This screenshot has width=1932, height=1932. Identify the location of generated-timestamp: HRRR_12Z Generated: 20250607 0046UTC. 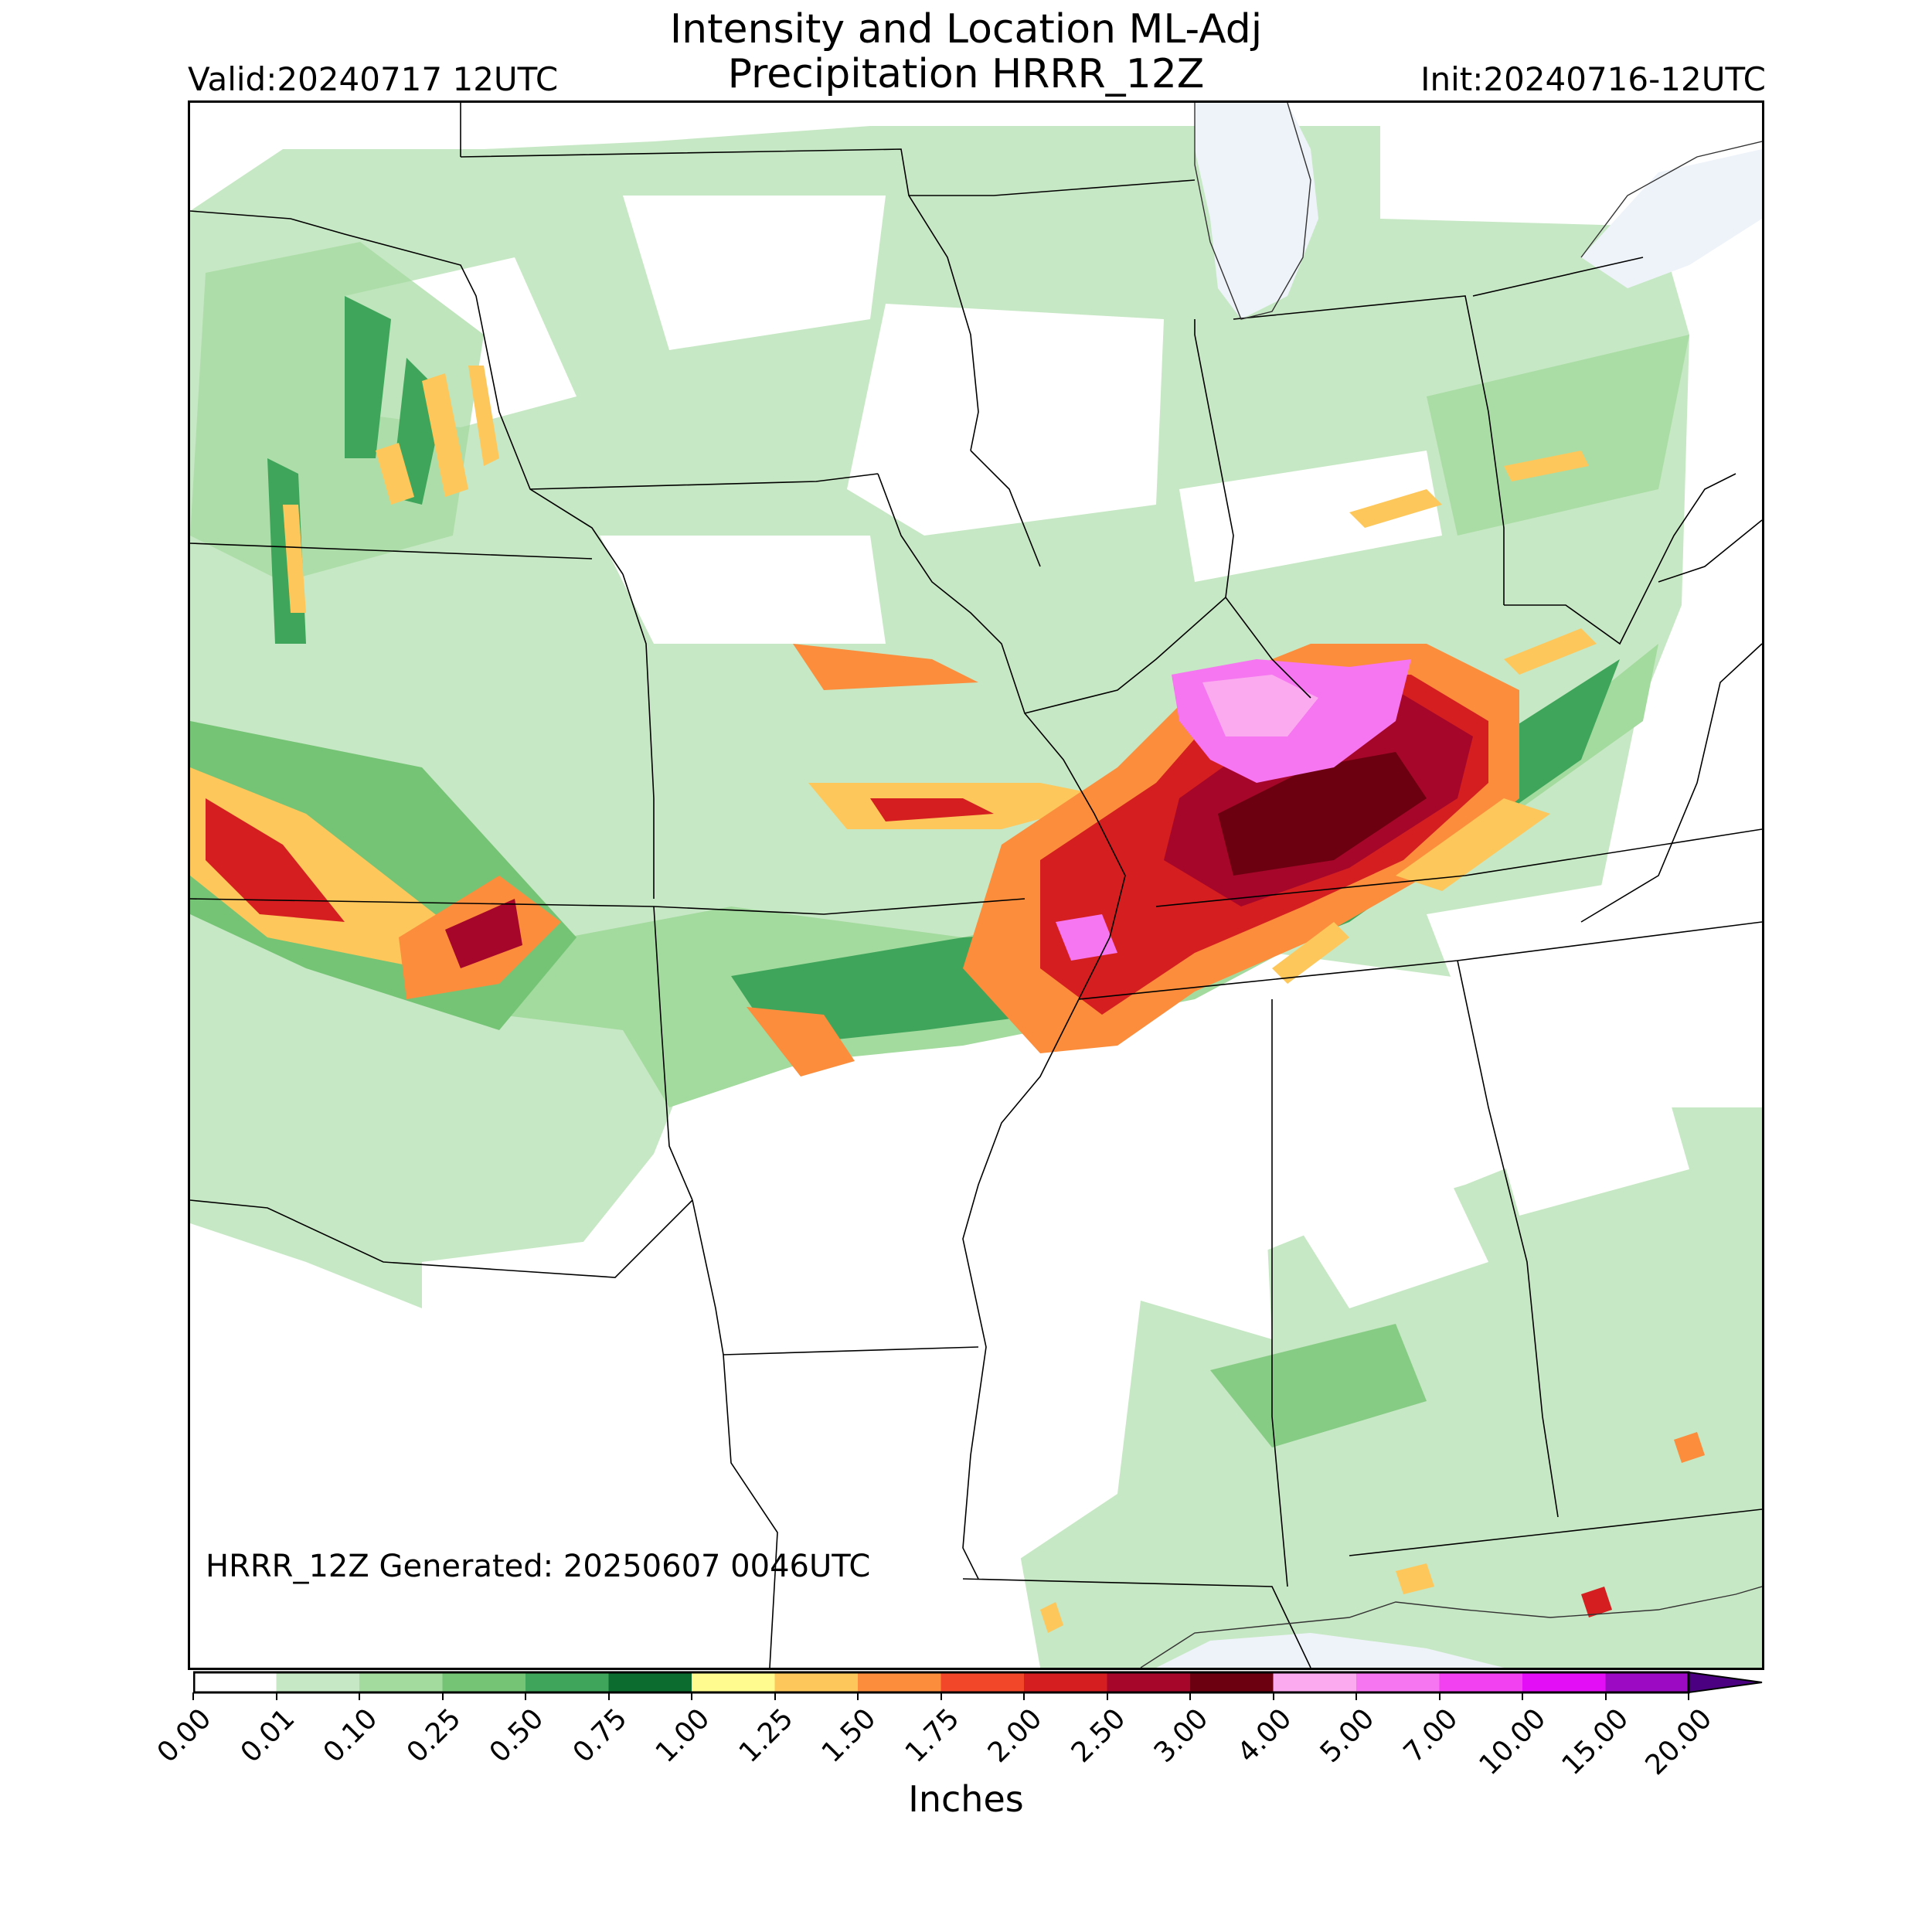
(539, 1567).